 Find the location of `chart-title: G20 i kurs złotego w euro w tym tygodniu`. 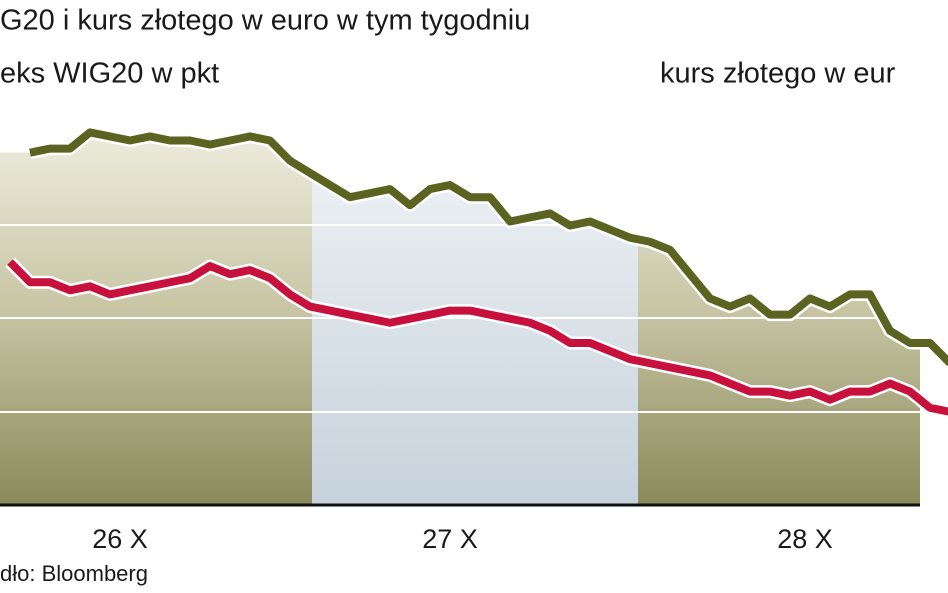

chart-title: G20 i kurs złotego w euro w tym tygodniu is located at coordinates (265, 21).